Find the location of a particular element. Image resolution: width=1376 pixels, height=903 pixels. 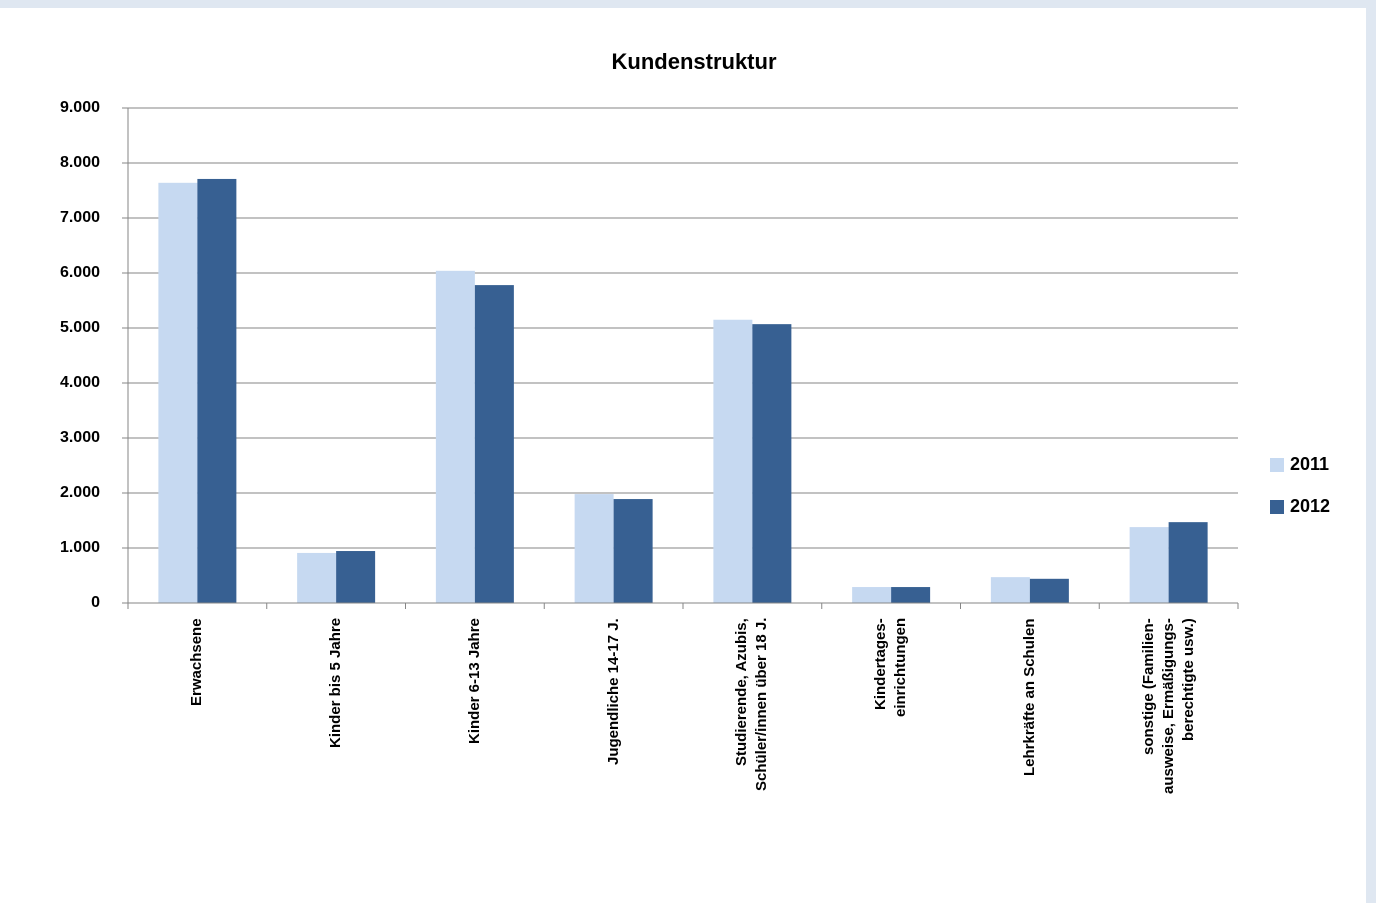

x-tick-label: Kinder bis 5 Jahre is located at coordinates (336, 683).